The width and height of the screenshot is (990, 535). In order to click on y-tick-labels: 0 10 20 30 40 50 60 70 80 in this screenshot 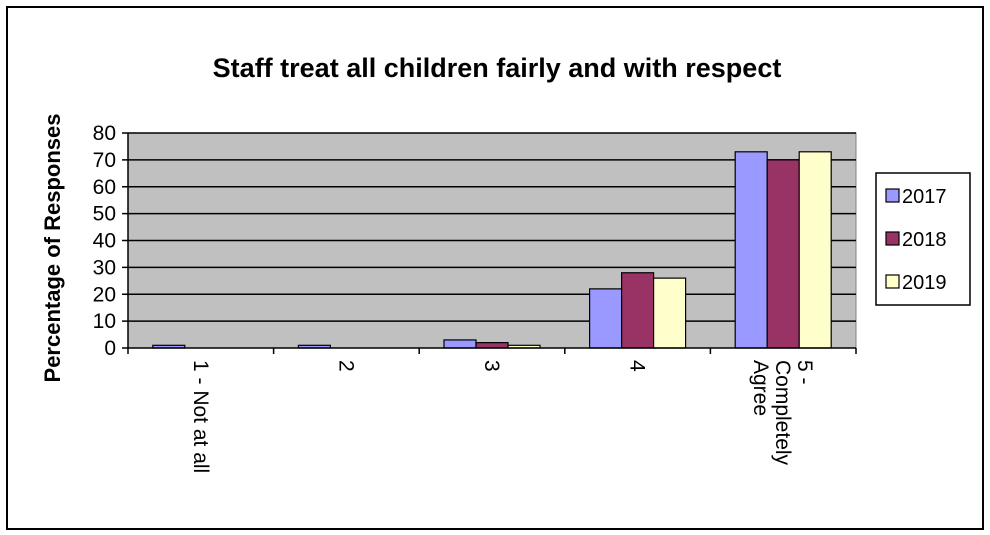, I will do `click(104, 241)`.